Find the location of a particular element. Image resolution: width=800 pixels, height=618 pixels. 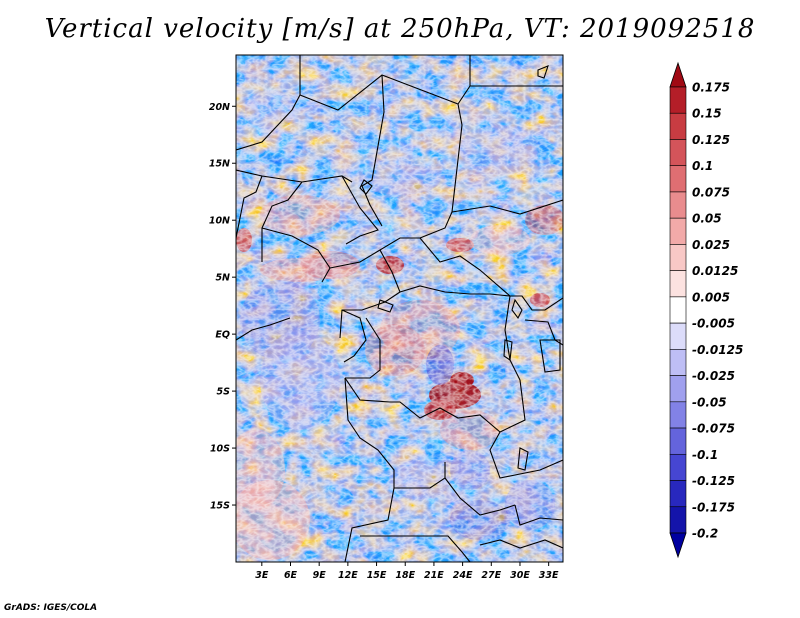

longitude-axis: 3E 6E 9E 12E 15E 18E 21E 24E 27E 30E 33E is located at coordinates (407, 571).